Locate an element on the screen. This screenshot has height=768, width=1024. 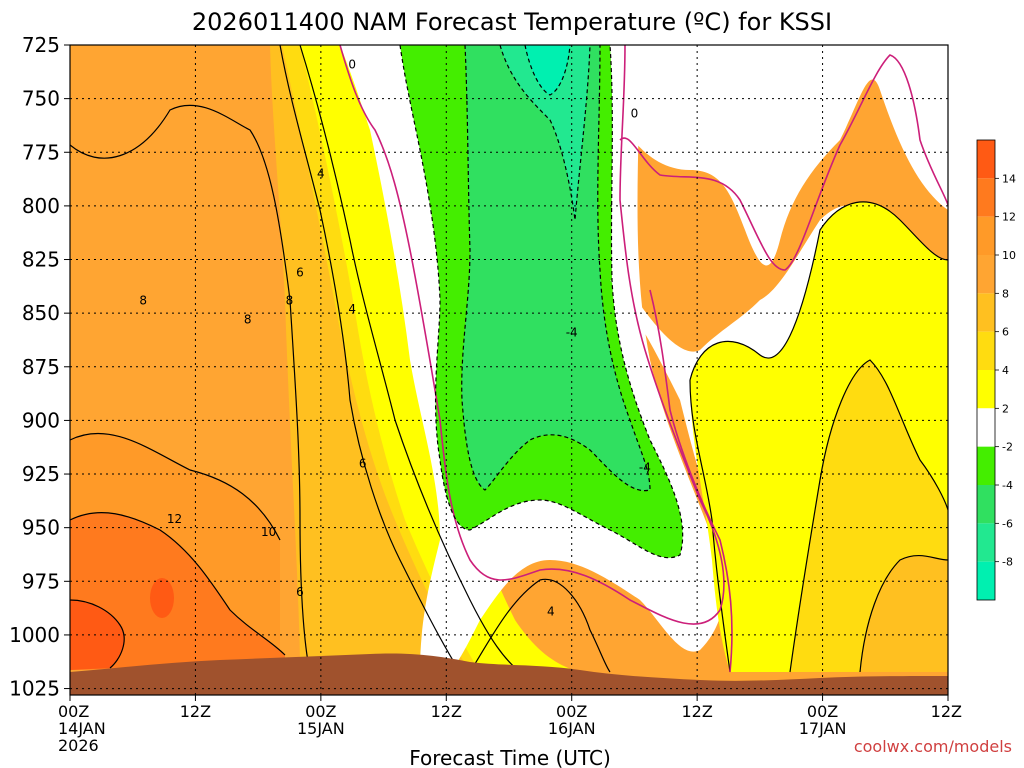
band-0-right-top is located at coordinates (784, 155).